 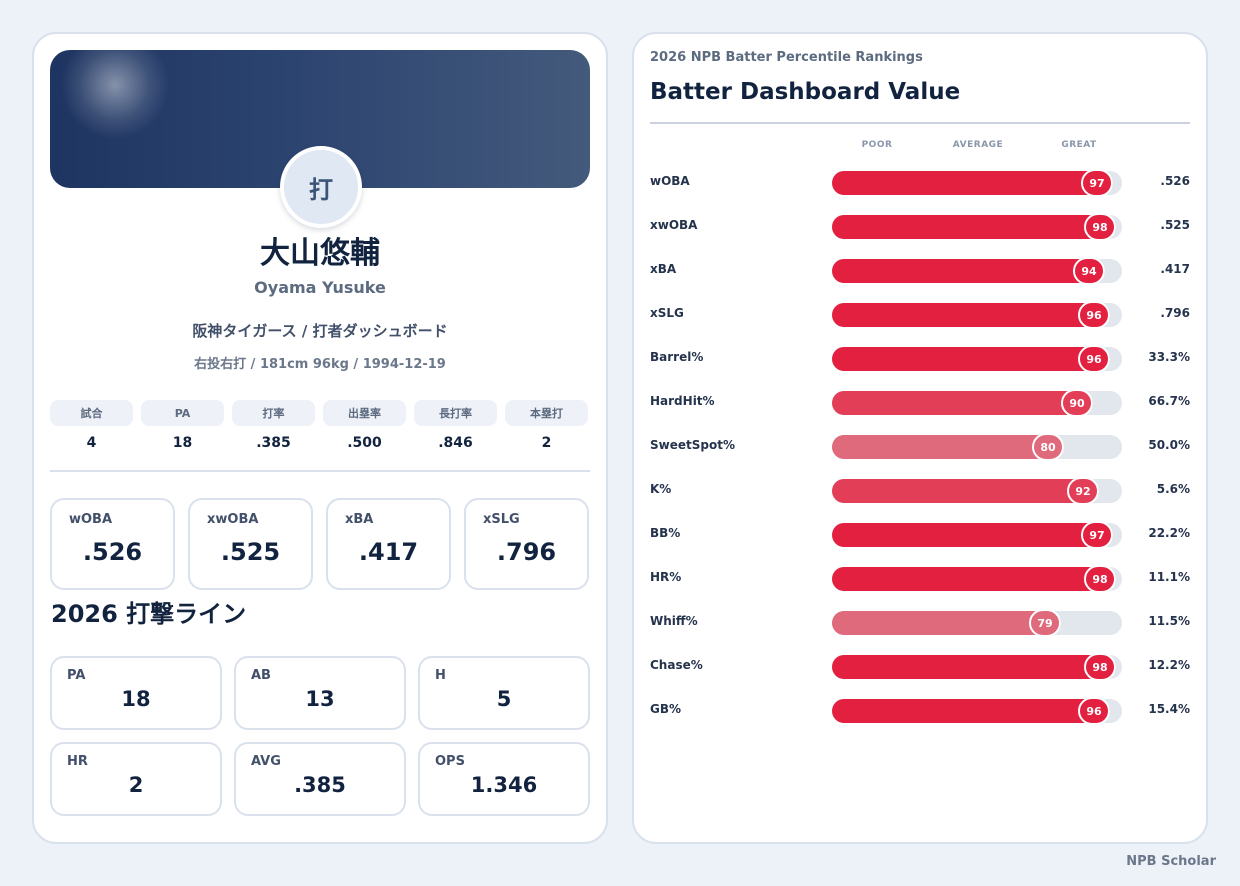 What do you see at coordinates (455, 413) in the screenshot?
I see `summary-header-slg: 長打率` at bounding box center [455, 413].